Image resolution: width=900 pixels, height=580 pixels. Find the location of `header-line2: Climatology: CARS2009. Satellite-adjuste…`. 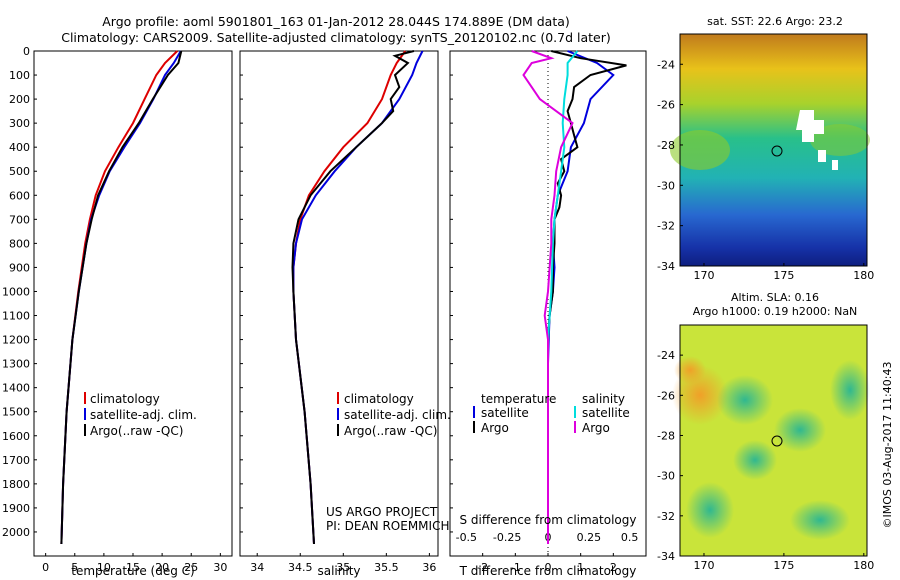

header-line2: Climatology: CARS2009. Satellite-adjuste… is located at coordinates (336, 37).